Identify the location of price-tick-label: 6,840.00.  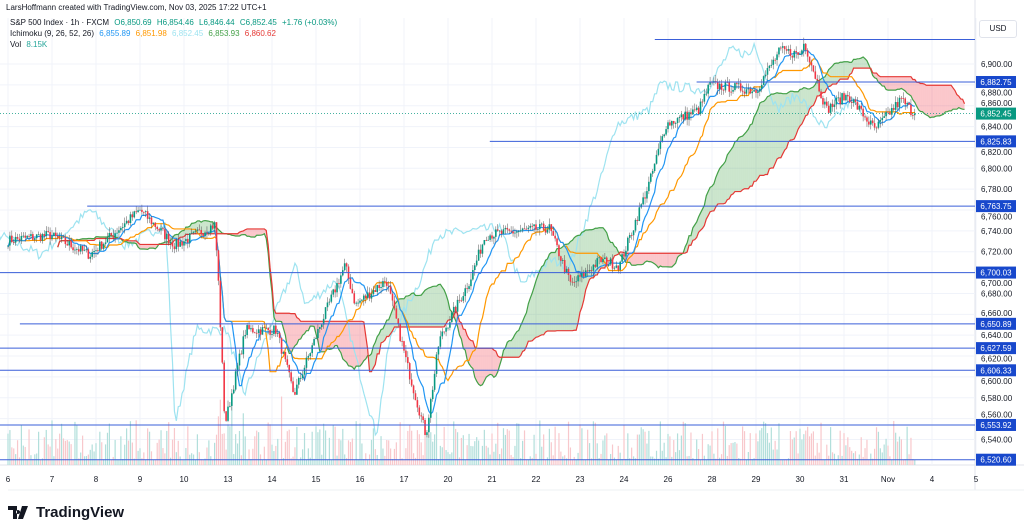
(997, 127).